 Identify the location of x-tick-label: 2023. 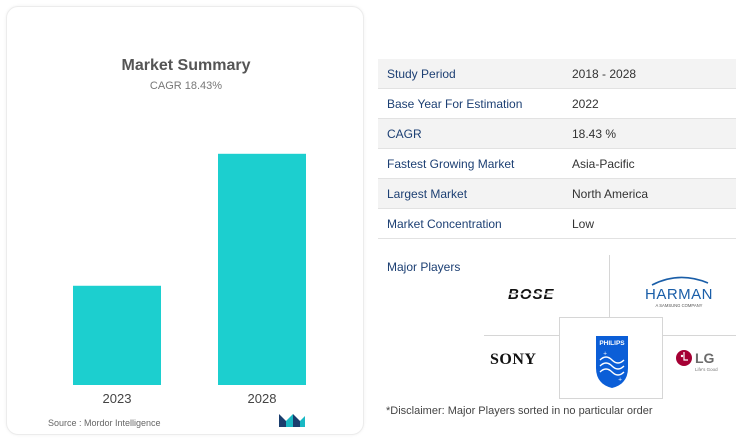
(117, 398).